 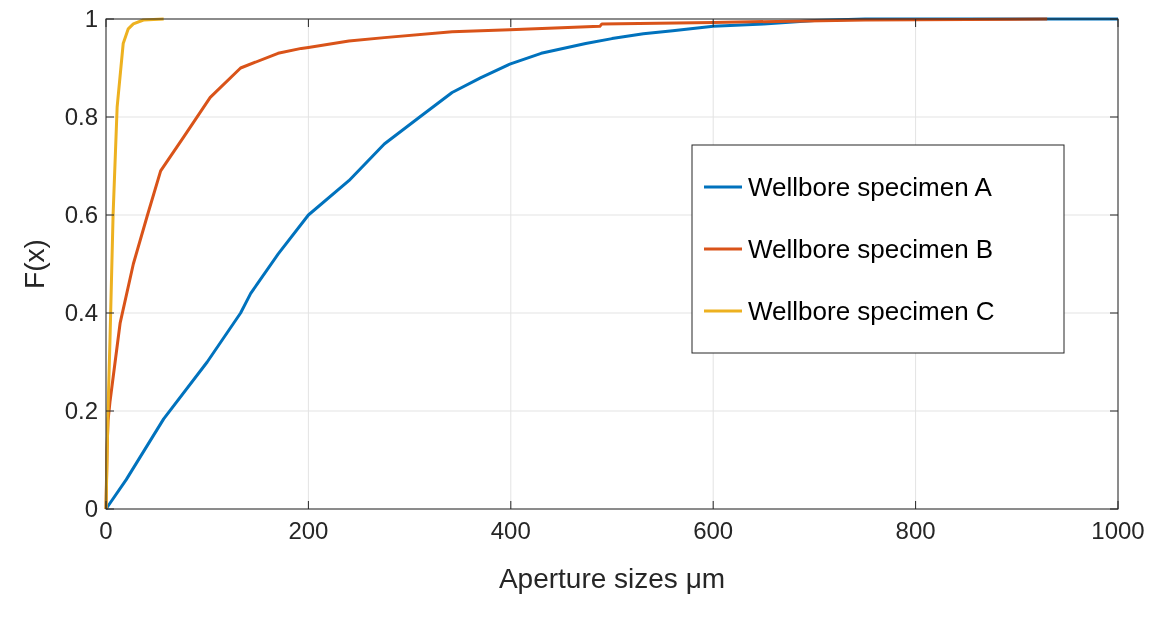 What do you see at coordinates (91, 508) in the screenshot?
I see `y-tick-label: 0` at bounding box center [91, 508].